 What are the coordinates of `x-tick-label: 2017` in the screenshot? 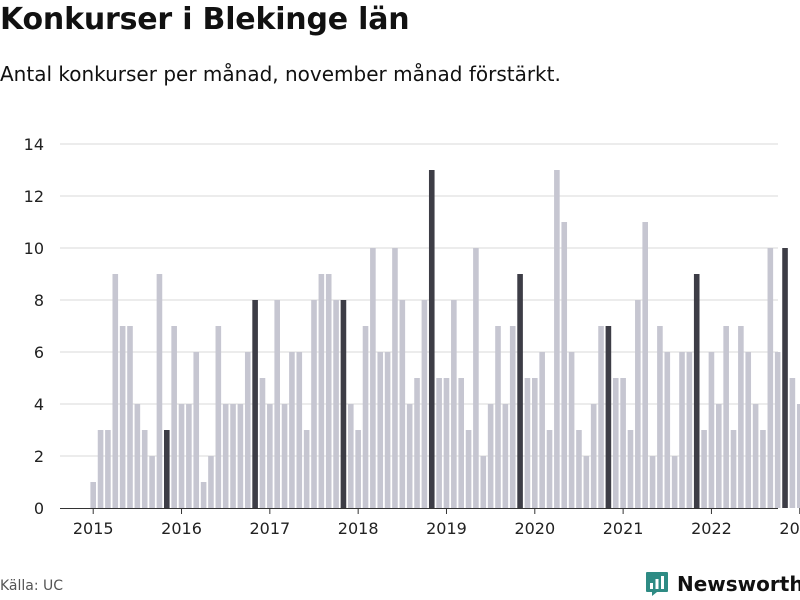 It's located at (269, 528).